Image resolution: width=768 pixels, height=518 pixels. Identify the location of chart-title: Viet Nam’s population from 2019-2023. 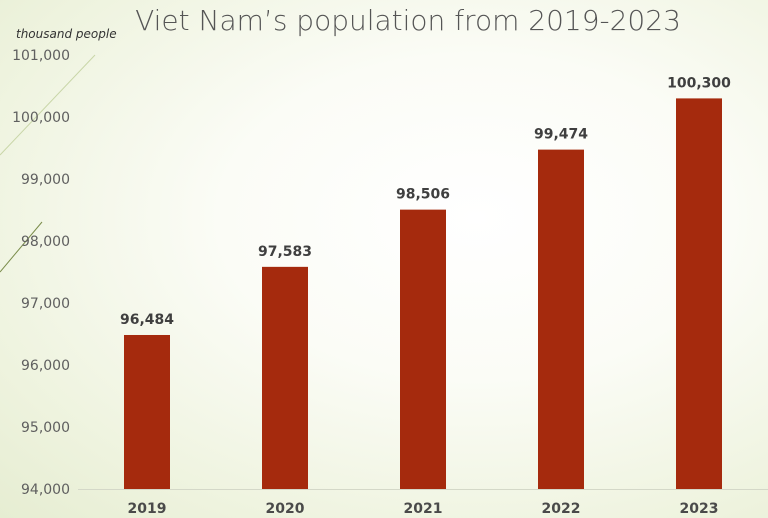
(408, 20).